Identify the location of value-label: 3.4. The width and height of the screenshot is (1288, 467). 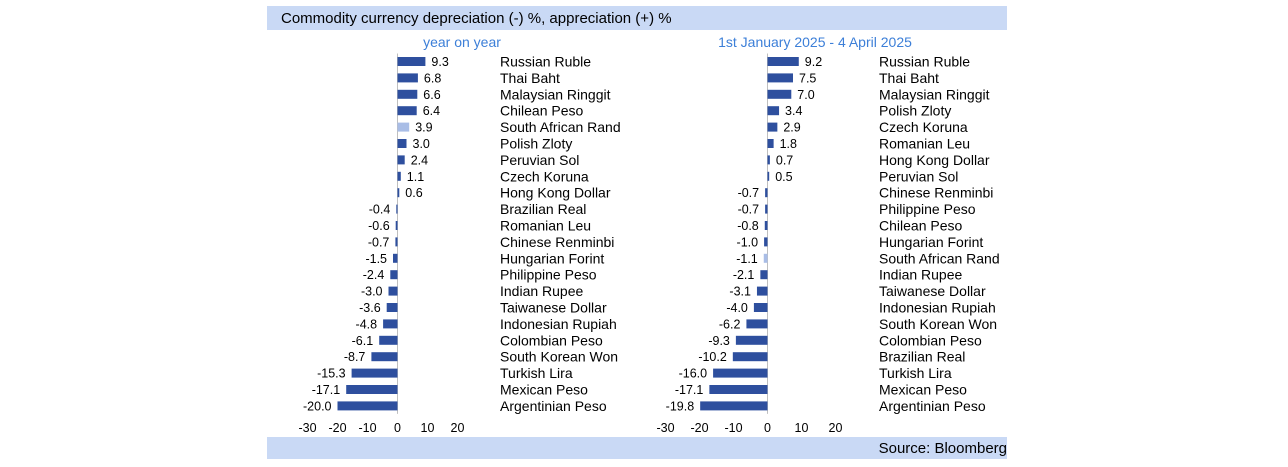
(793, 111).